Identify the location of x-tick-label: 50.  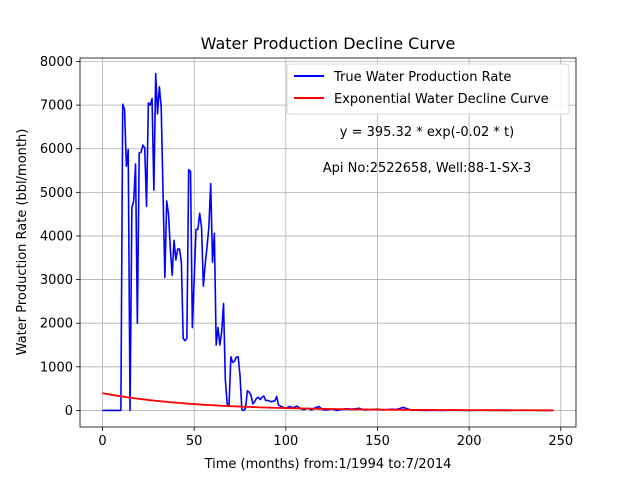
(194, 441).